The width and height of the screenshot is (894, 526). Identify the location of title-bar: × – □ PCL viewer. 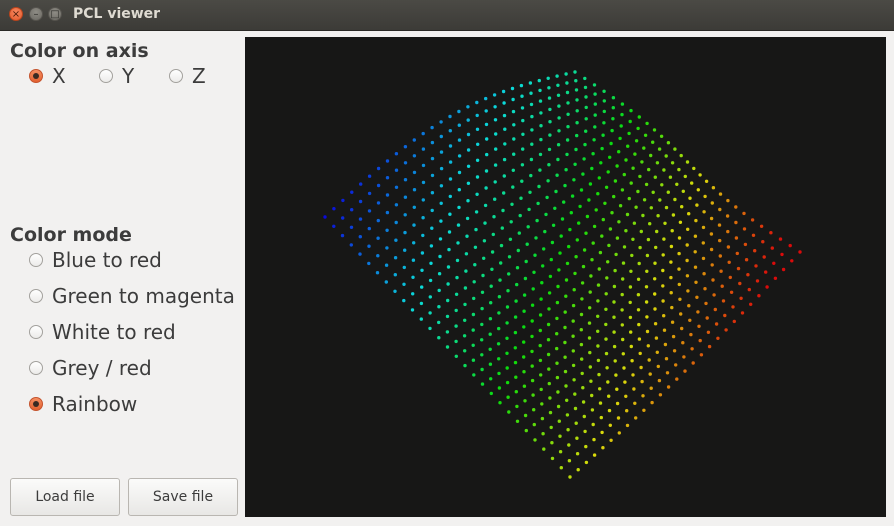
(447, 15).